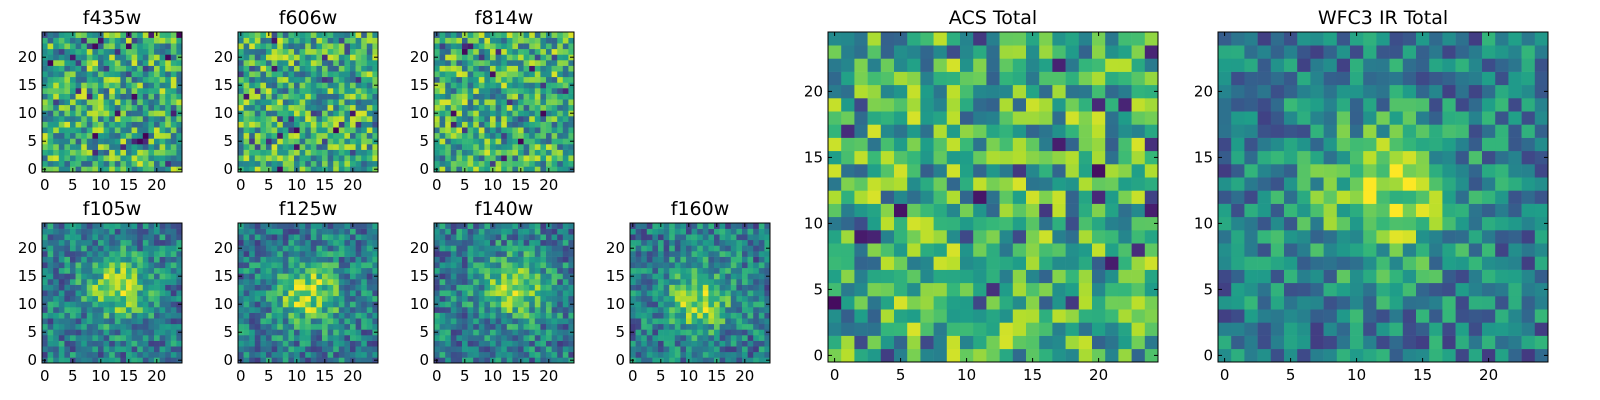 This screenshot has height=400, width=1600. Describe the element at coordinates (73, 185) in the screenshot. I see `x-tick-label: 5` at that location.